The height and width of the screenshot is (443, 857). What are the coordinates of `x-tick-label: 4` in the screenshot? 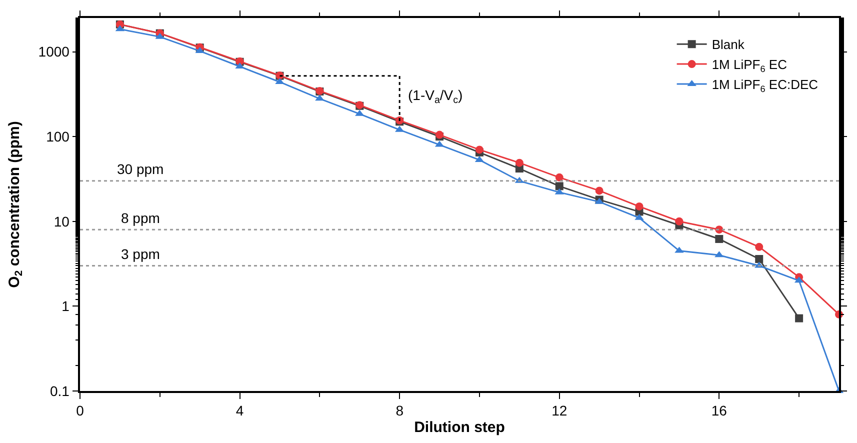 It's located at (240, 410).